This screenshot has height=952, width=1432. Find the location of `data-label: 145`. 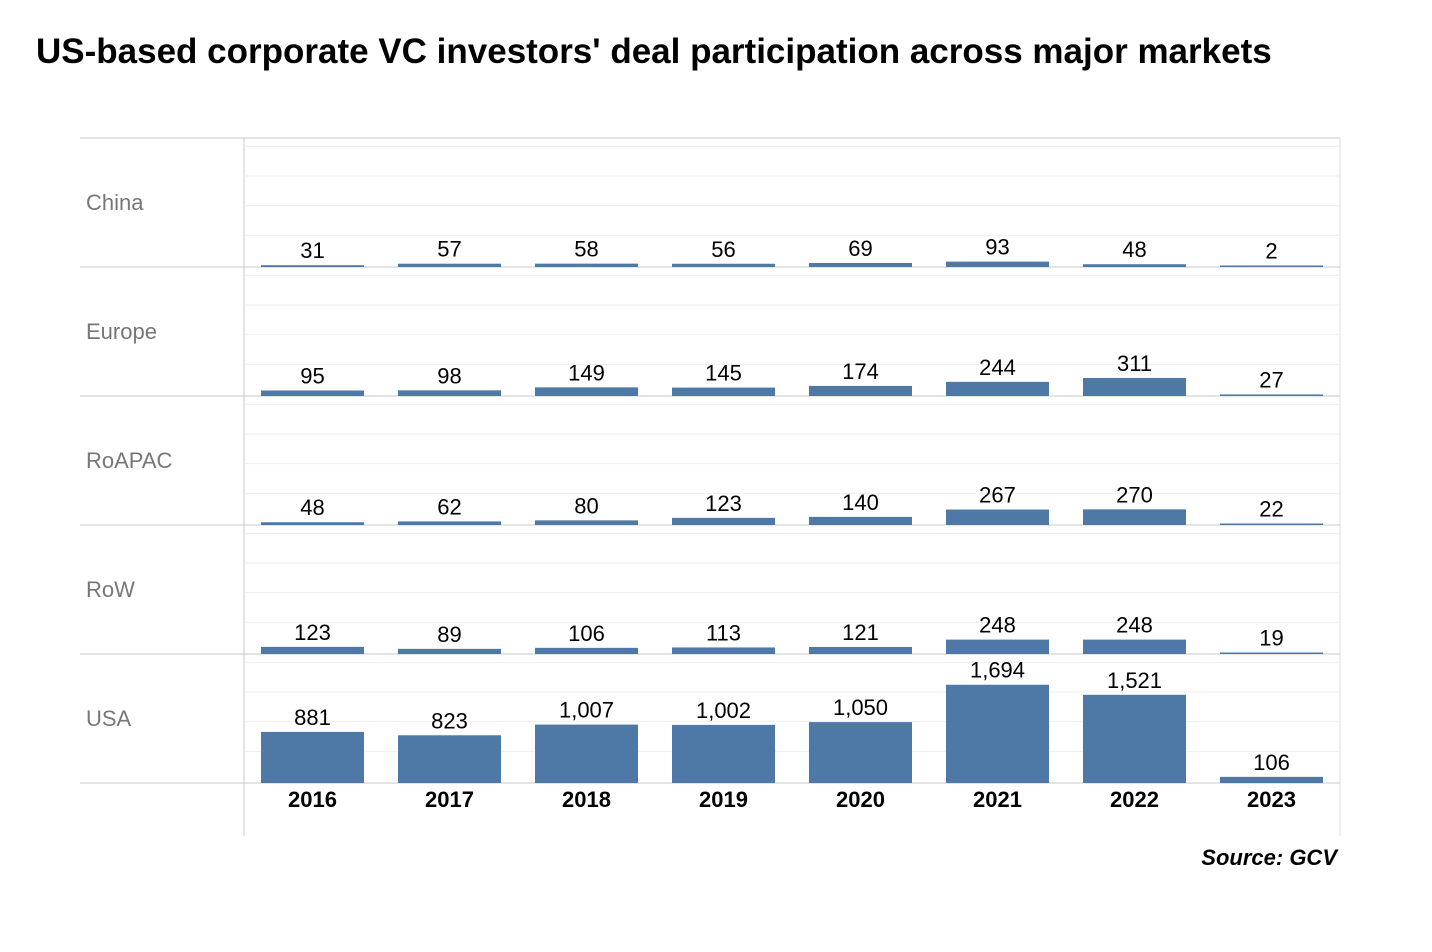

data-label: 145 is located at coordinates (723, 373).